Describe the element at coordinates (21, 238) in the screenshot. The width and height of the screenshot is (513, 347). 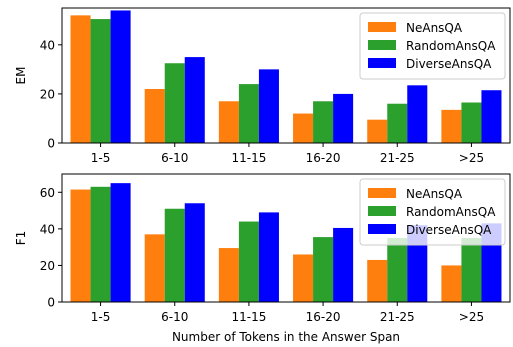
I see `y-axis-label: F1` at that location.